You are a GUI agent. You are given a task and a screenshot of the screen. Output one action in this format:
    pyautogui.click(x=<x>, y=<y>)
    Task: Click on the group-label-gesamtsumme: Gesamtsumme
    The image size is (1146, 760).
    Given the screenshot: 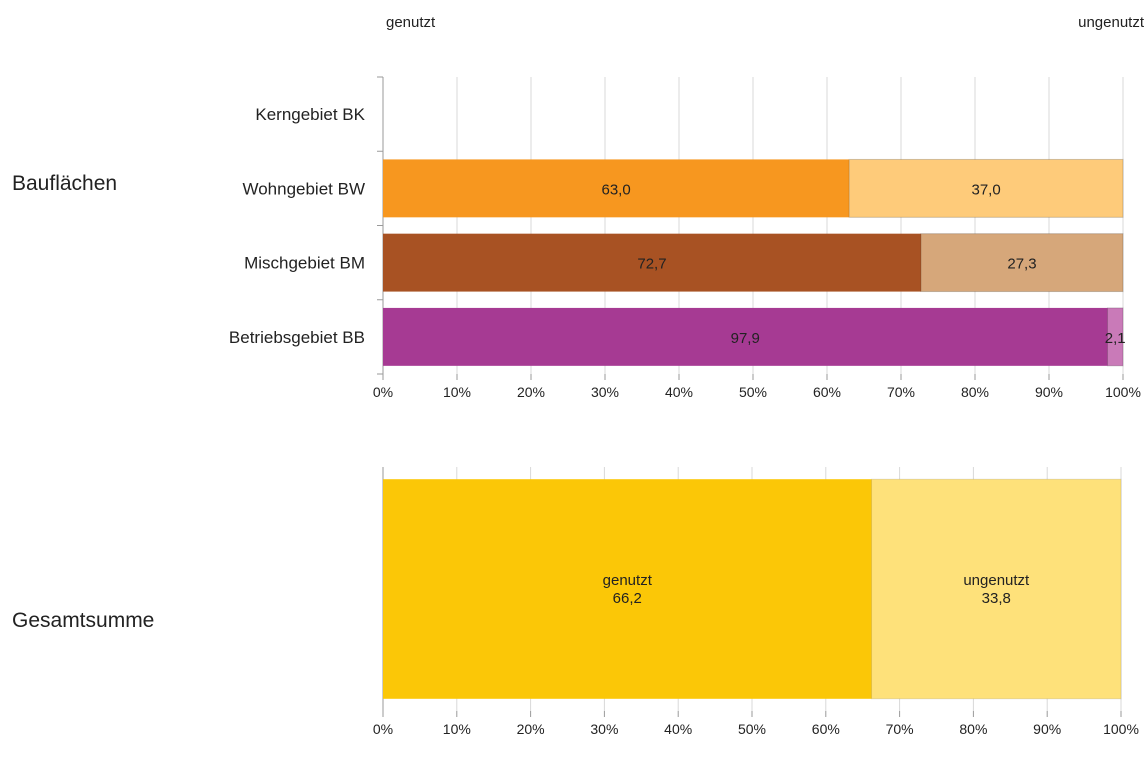 What is the action you would take?
    pyautogui.click(x=83, y=620)
    